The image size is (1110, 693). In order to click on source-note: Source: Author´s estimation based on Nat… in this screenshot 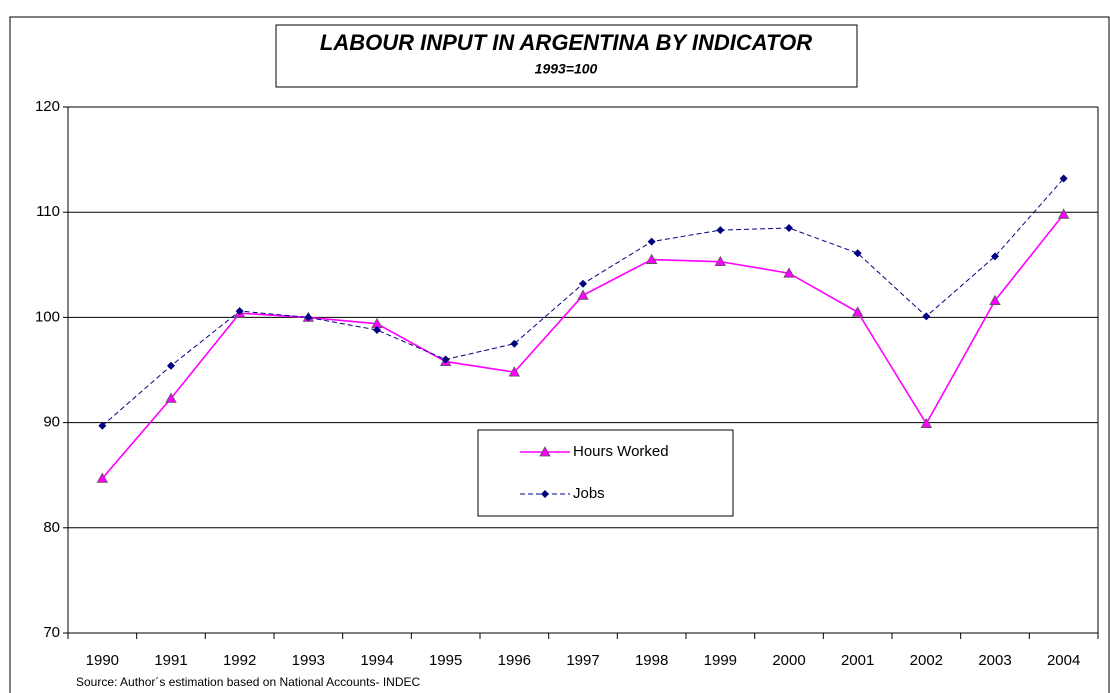, I will do `click(248, 682)`.